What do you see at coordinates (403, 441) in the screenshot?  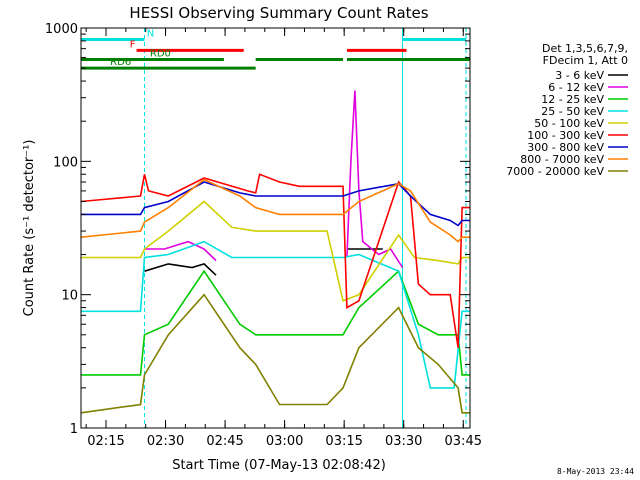 I see `x-tick-label-5: 03:30` at bounding box center [403, 441].